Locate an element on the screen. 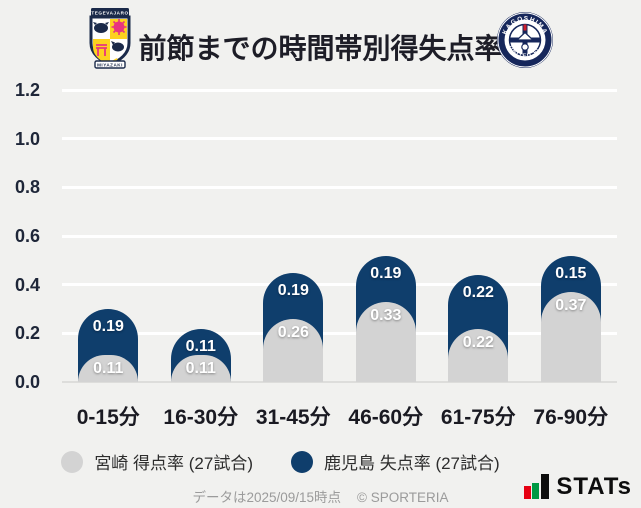 This screenshot has width=641, height=508. value-label-miyazaki: 0.33 is located at coordinates (386, 315).